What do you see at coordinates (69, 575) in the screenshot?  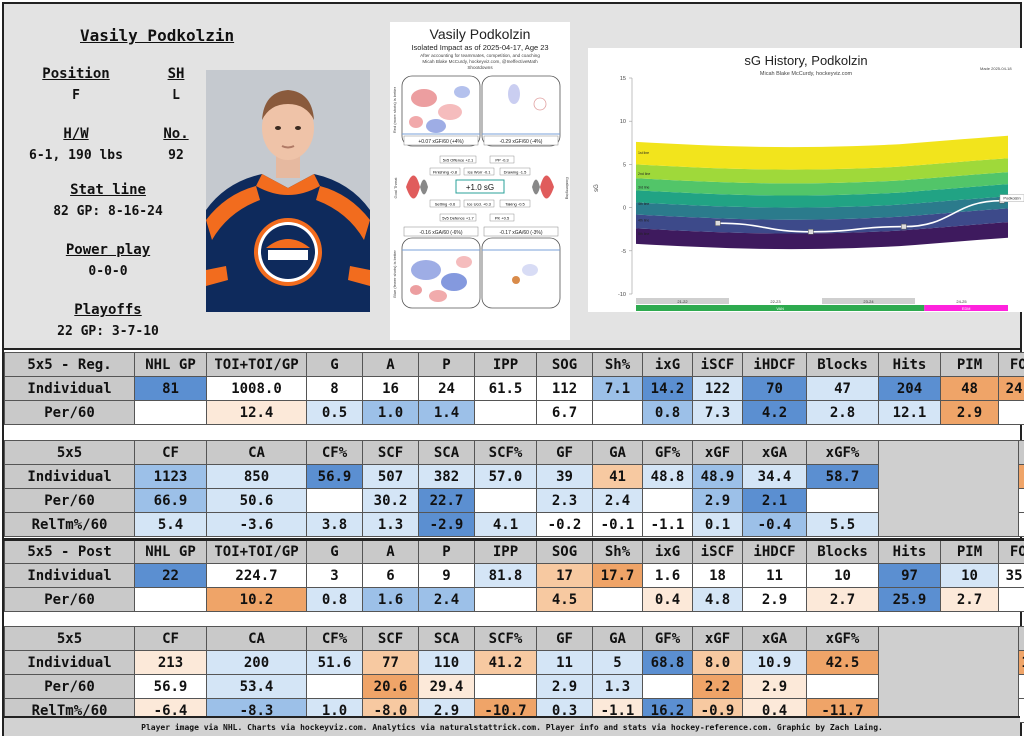 I see `post-row-label: Individual` at bounding box center [69, 575].